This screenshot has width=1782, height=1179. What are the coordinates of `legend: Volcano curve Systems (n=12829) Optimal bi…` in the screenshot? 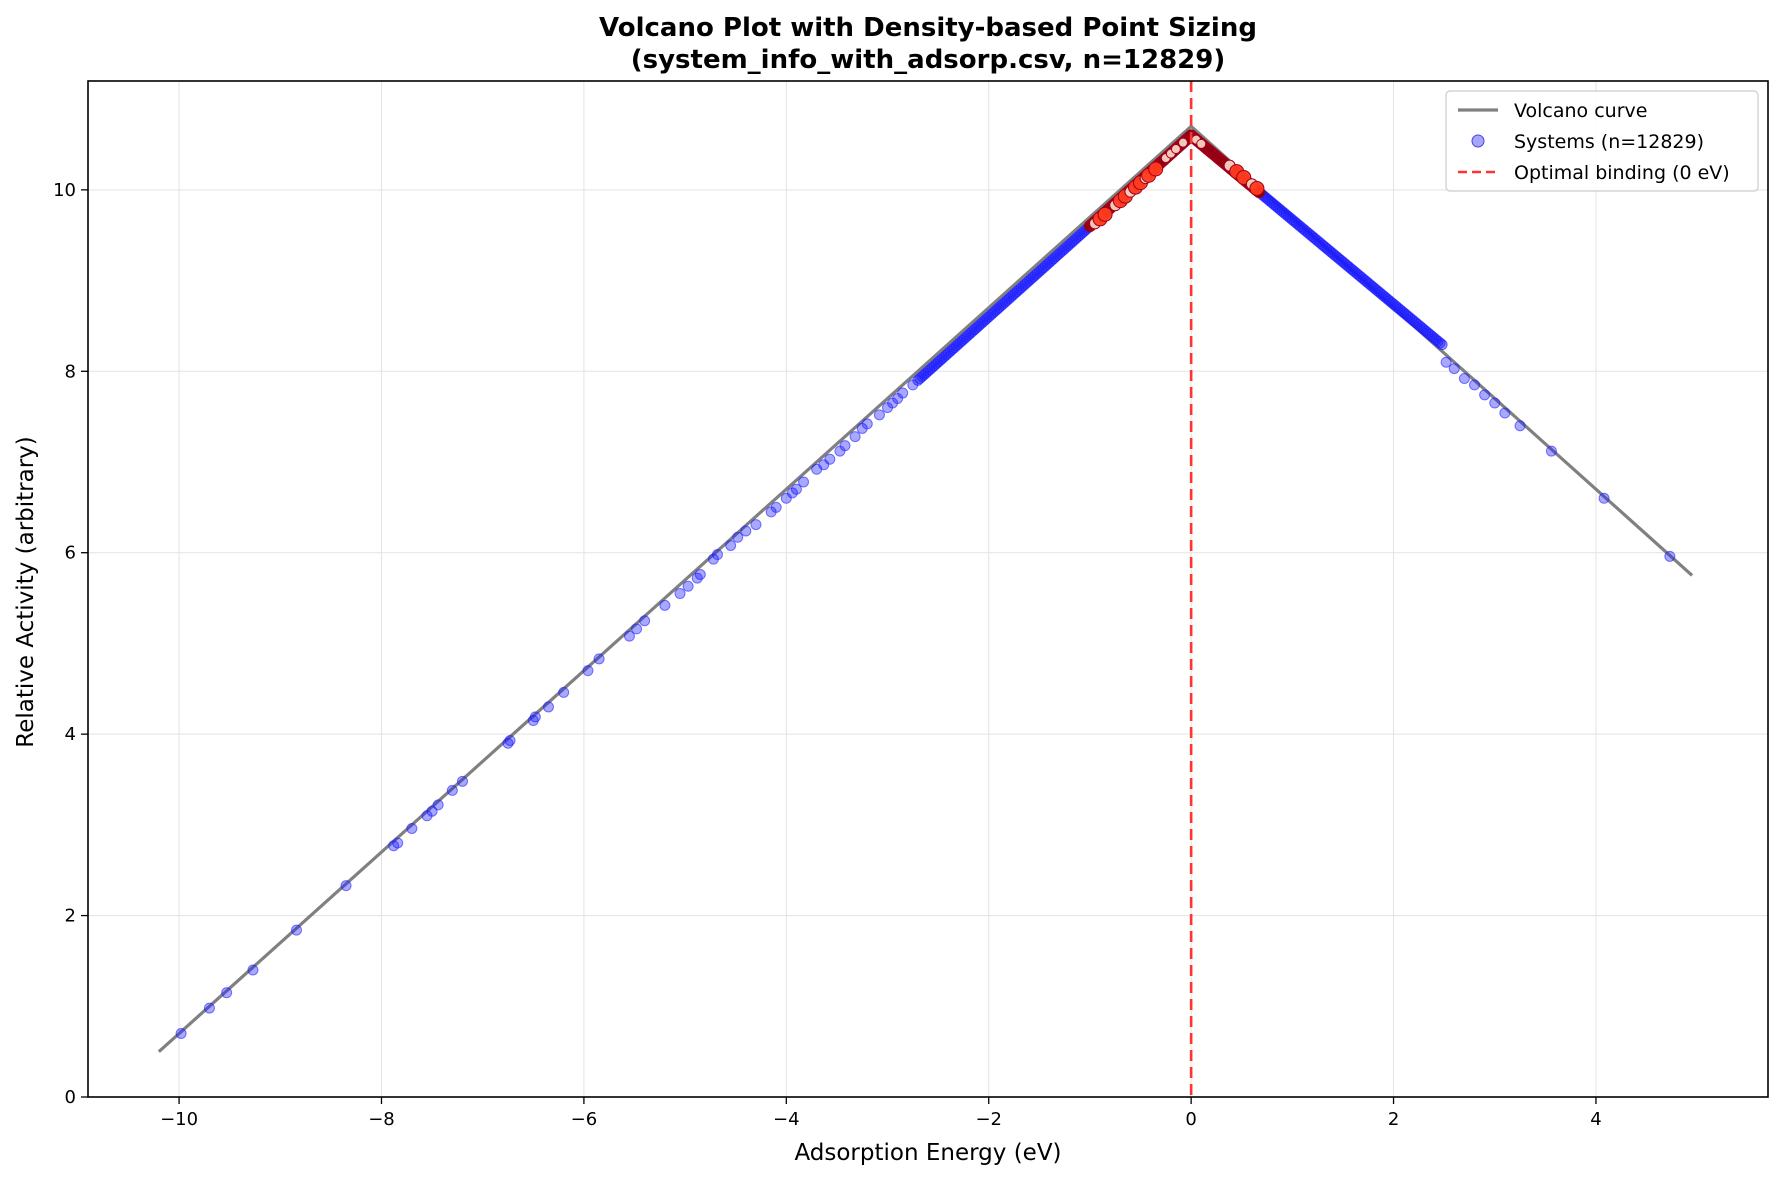 It's located at (1602, 141).